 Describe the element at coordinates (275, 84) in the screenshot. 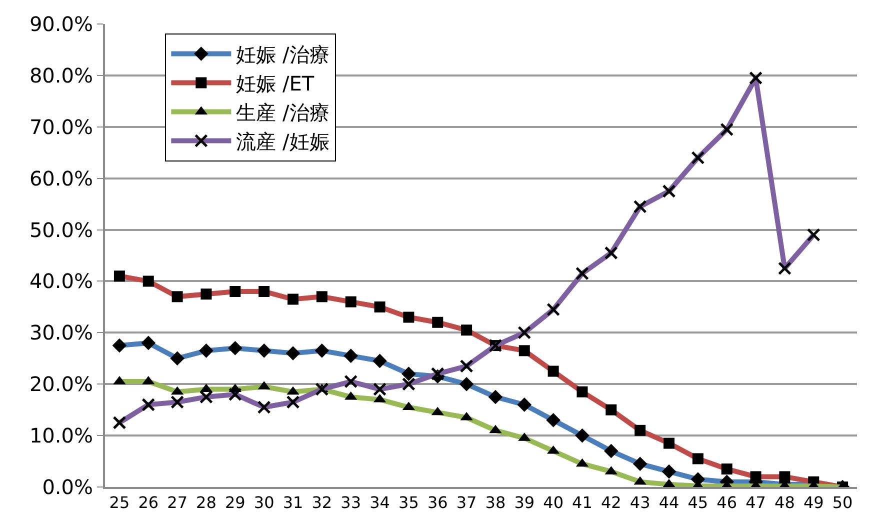

I see `legend-label: 妊娠 /ET` at that location.